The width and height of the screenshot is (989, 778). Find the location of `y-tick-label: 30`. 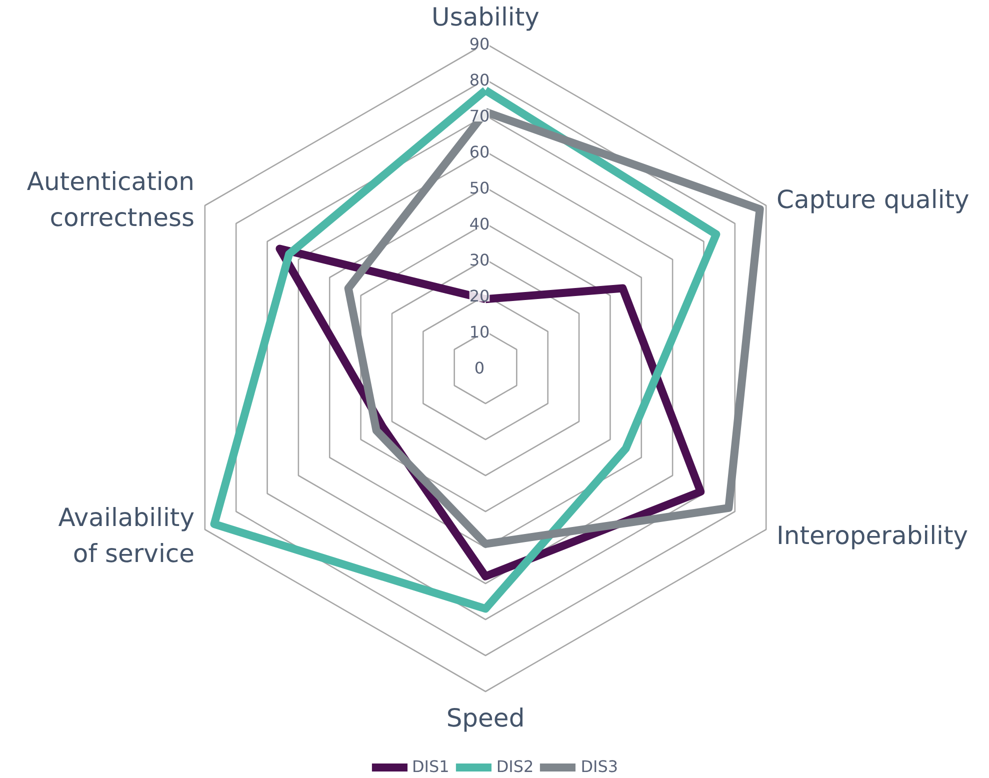

y-tick-label: 30 is located at coordinates (479, 260).